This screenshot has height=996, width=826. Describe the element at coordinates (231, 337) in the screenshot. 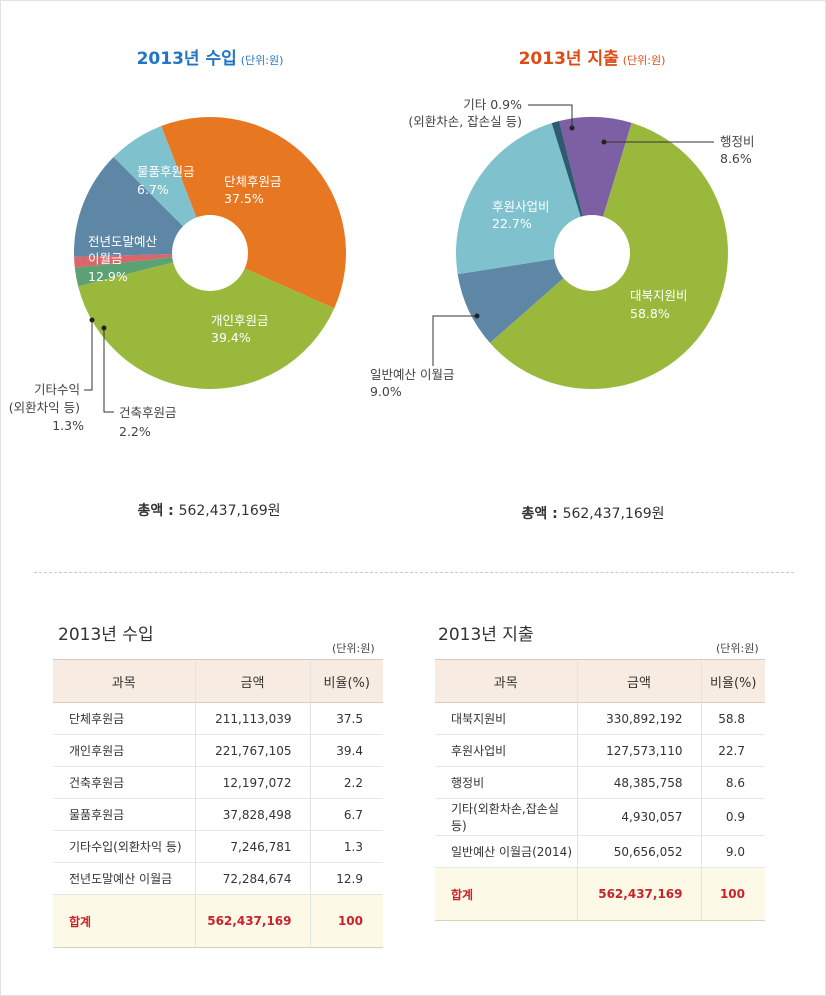

I see `label-gaein-pct: 39.4%` at that location.